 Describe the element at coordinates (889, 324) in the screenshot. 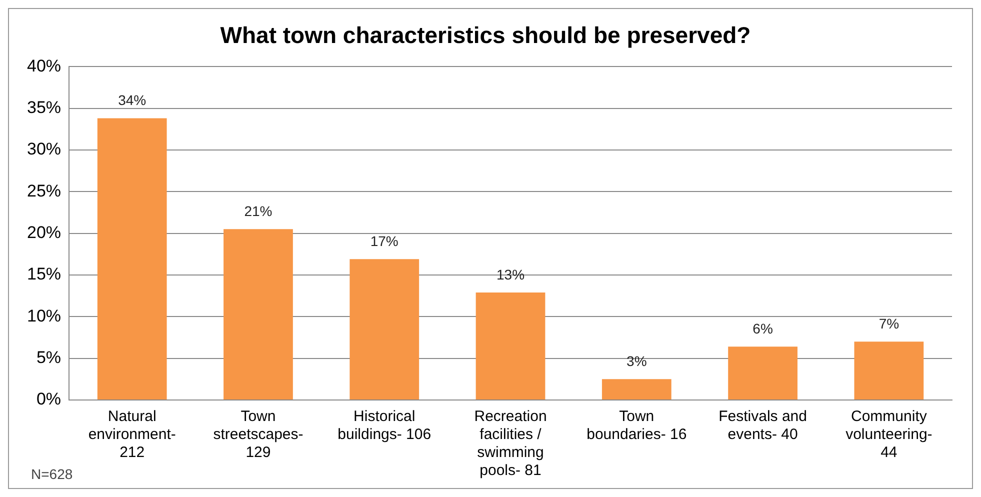

I see `data-label: 7%` at that location.